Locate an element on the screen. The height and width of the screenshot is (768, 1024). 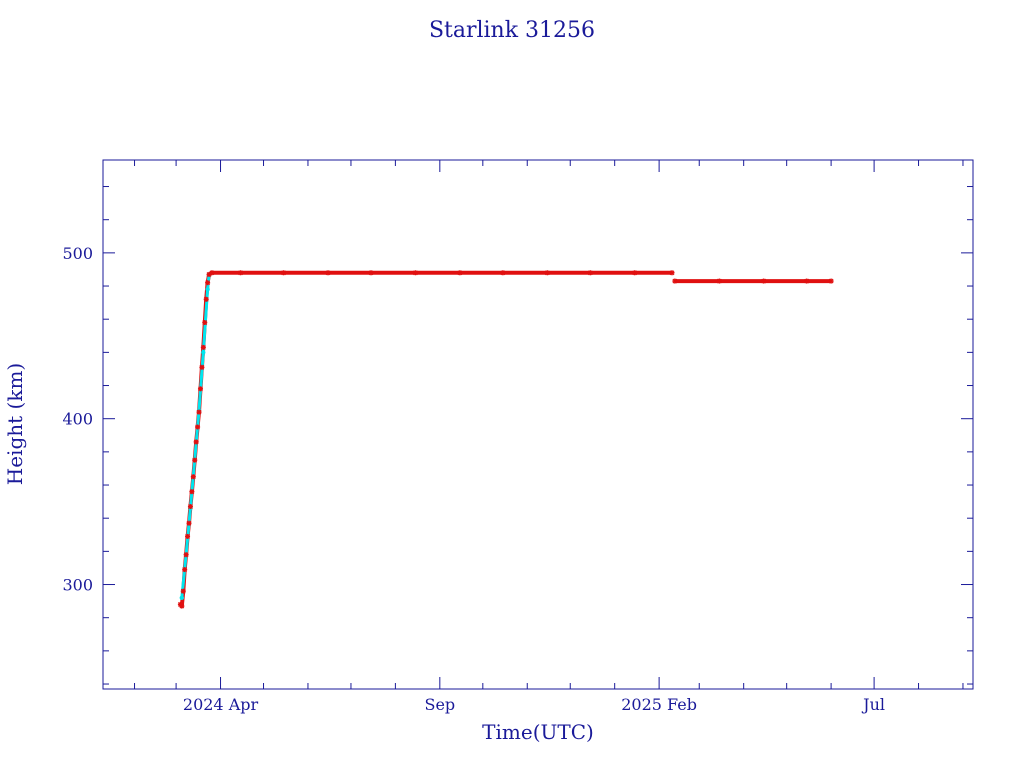
x-tick-label: 2024 Apr is located at coordinates (221, 704).